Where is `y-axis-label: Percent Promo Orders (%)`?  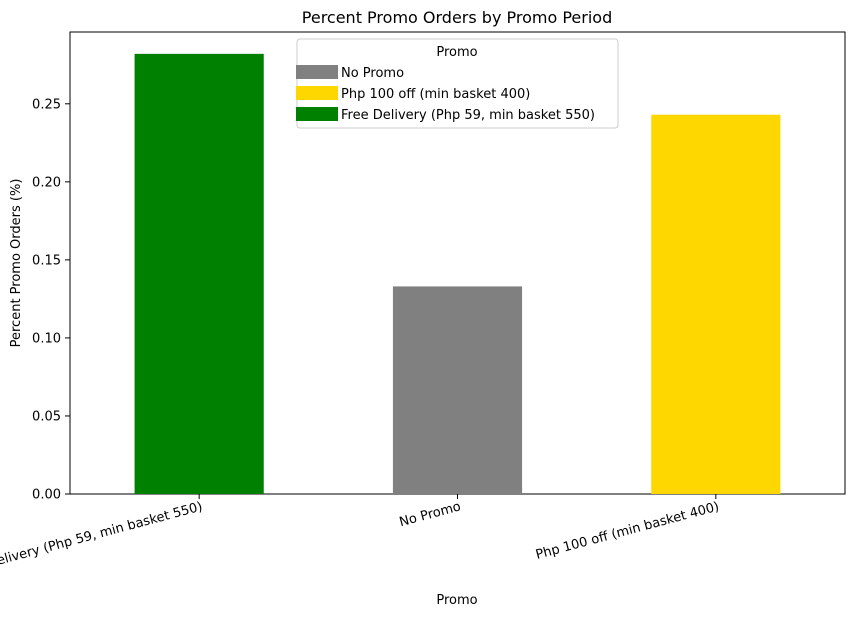 y-axis-label: Percent Promo Orders (%) is located at coordinates (16, 263).